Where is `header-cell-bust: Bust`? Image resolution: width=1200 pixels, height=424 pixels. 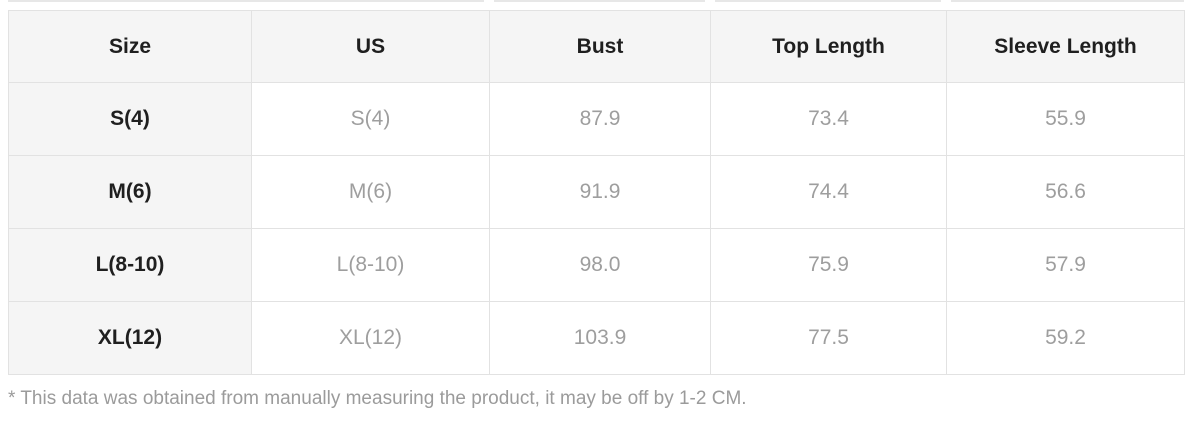
header-cell-bust: Bust is located at coordinates (600, 46).